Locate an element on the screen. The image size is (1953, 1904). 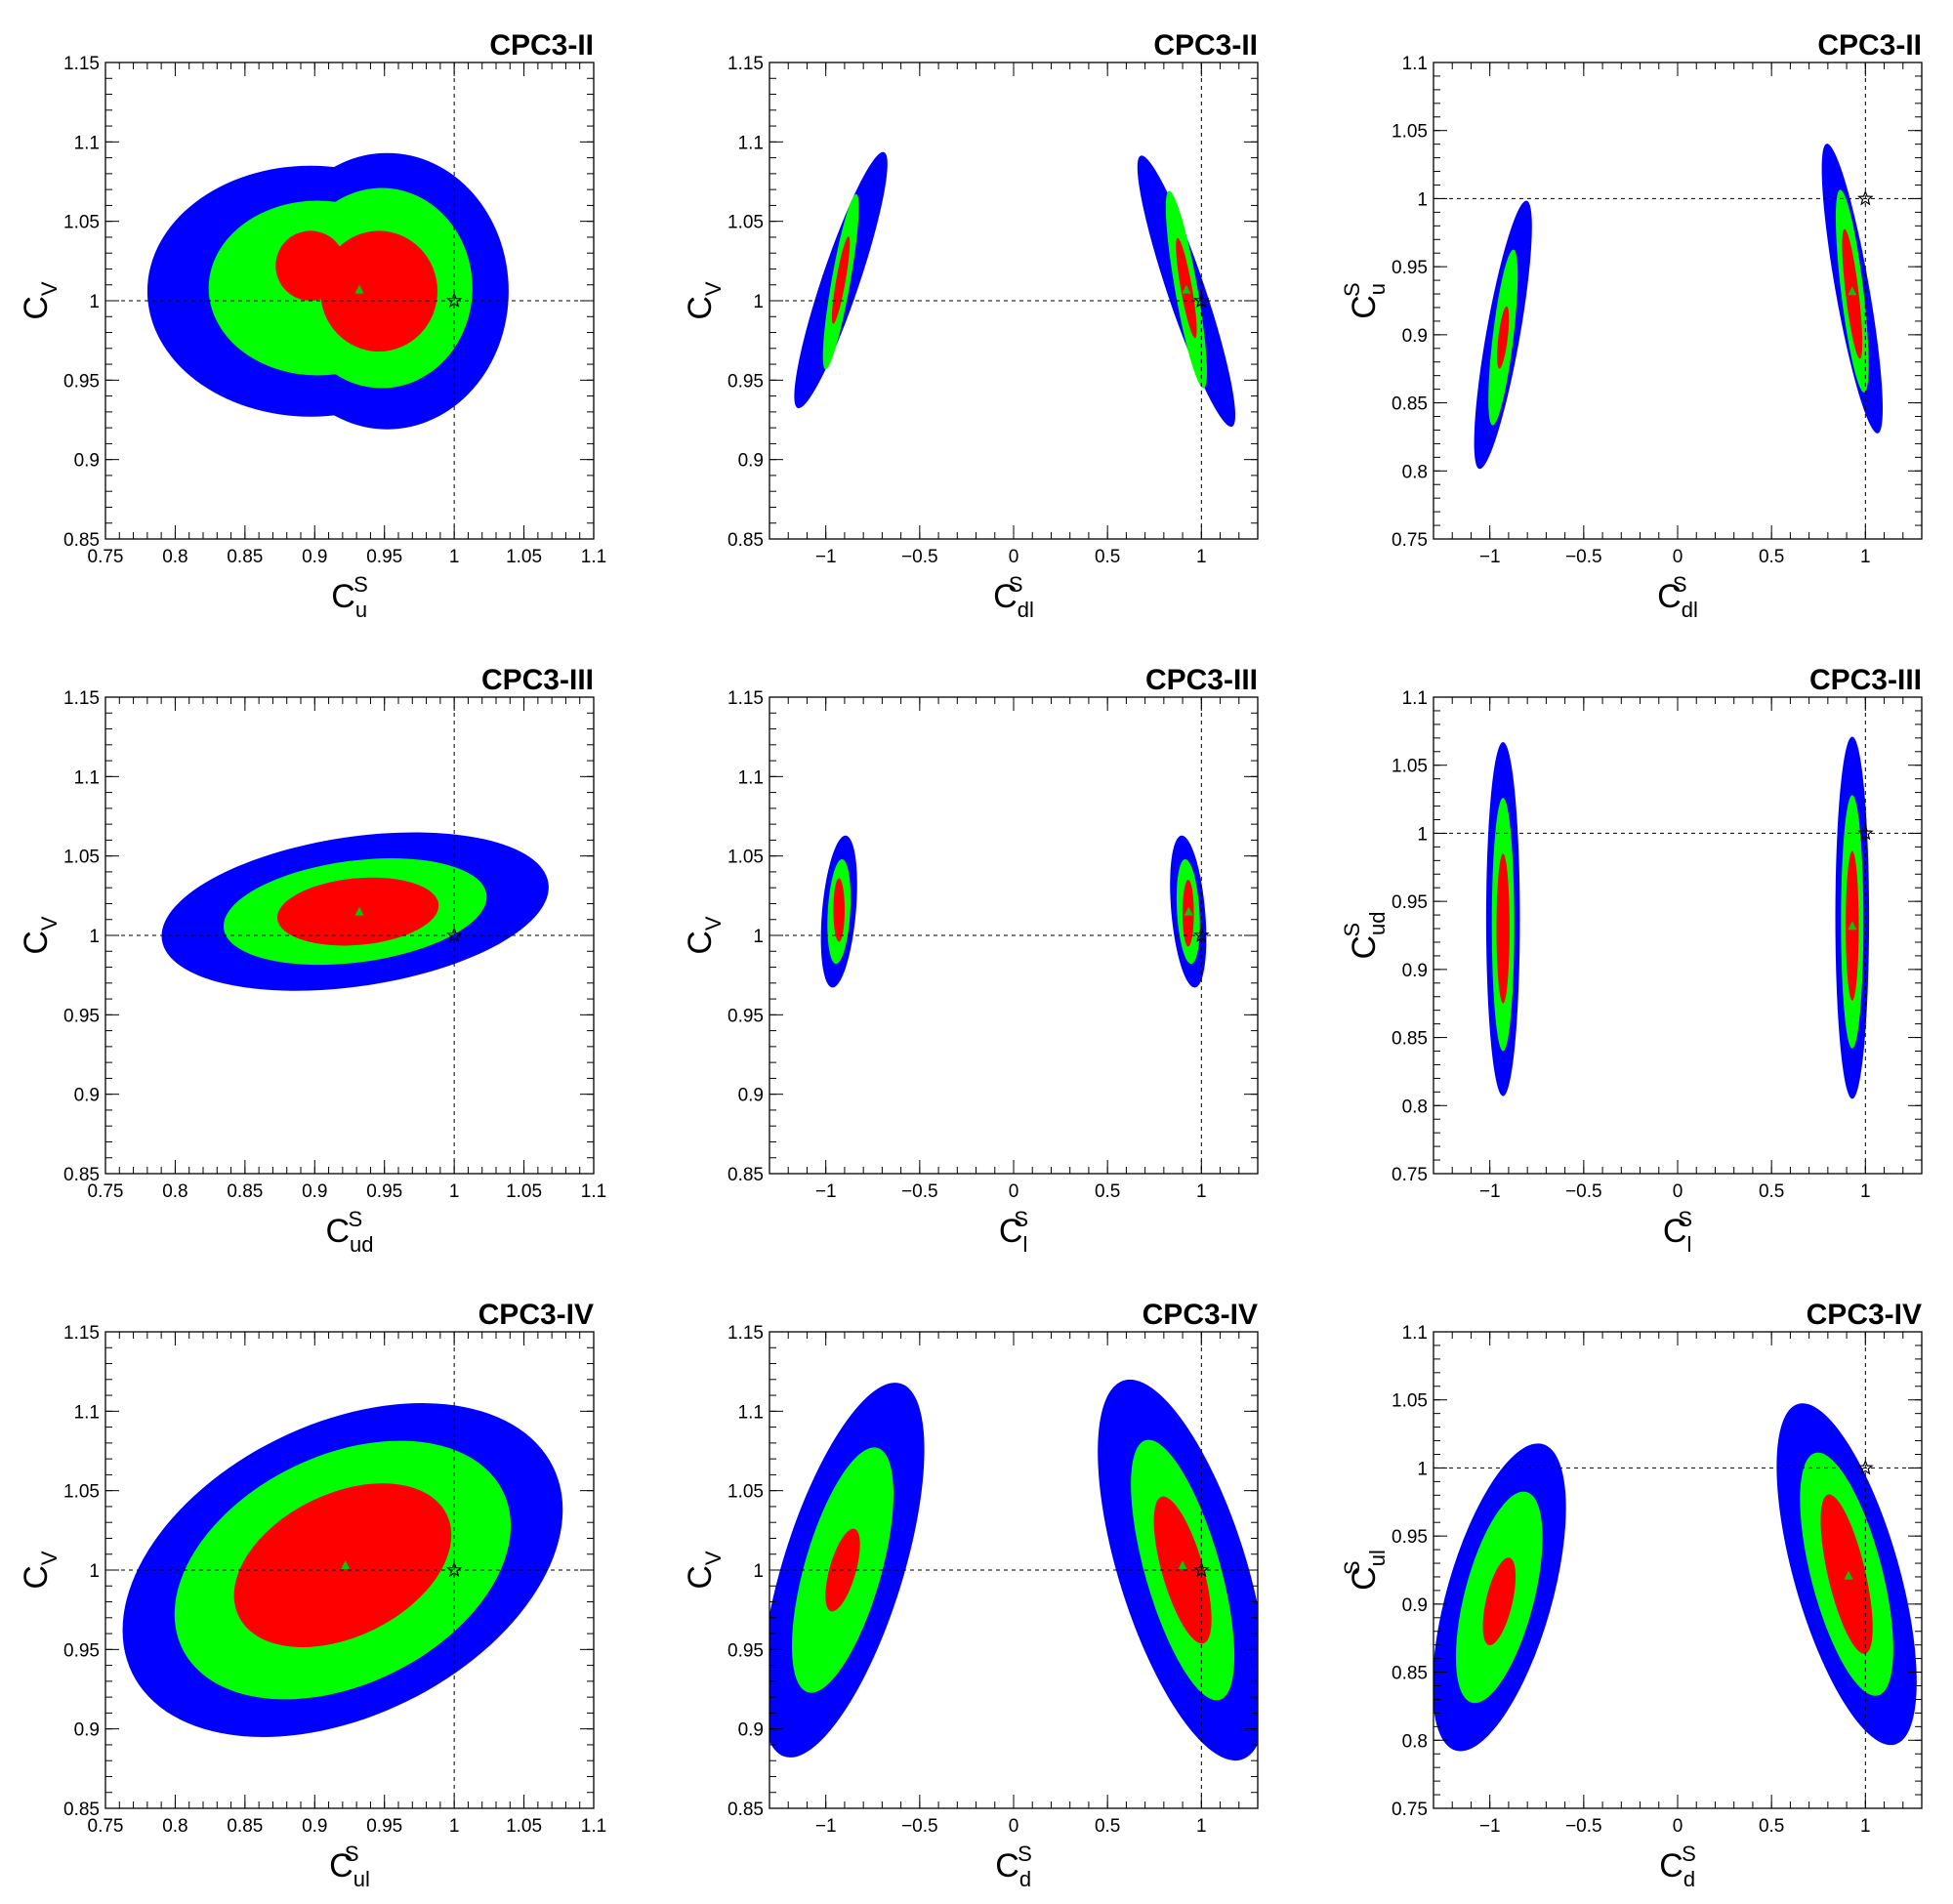
x-axis-label: CuS is located at coordinates (349, 597).